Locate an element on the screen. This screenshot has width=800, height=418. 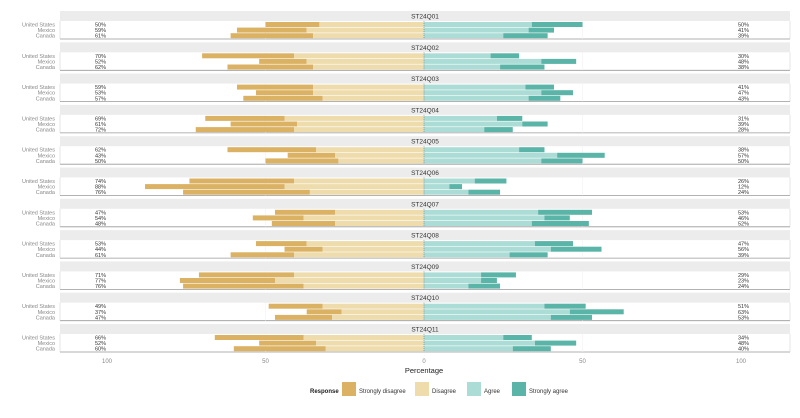
panel-title: ST24Q01 is located at coordinates (425, 17).